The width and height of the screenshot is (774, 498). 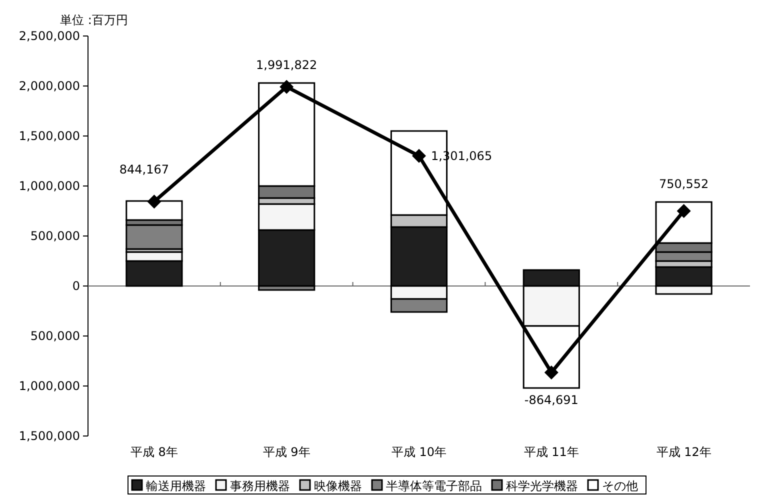 What do you see at coordinates (419, 452) in the screenshot?
I see `x-tick-label: 平成 10年` at bounding box center [419, 452].